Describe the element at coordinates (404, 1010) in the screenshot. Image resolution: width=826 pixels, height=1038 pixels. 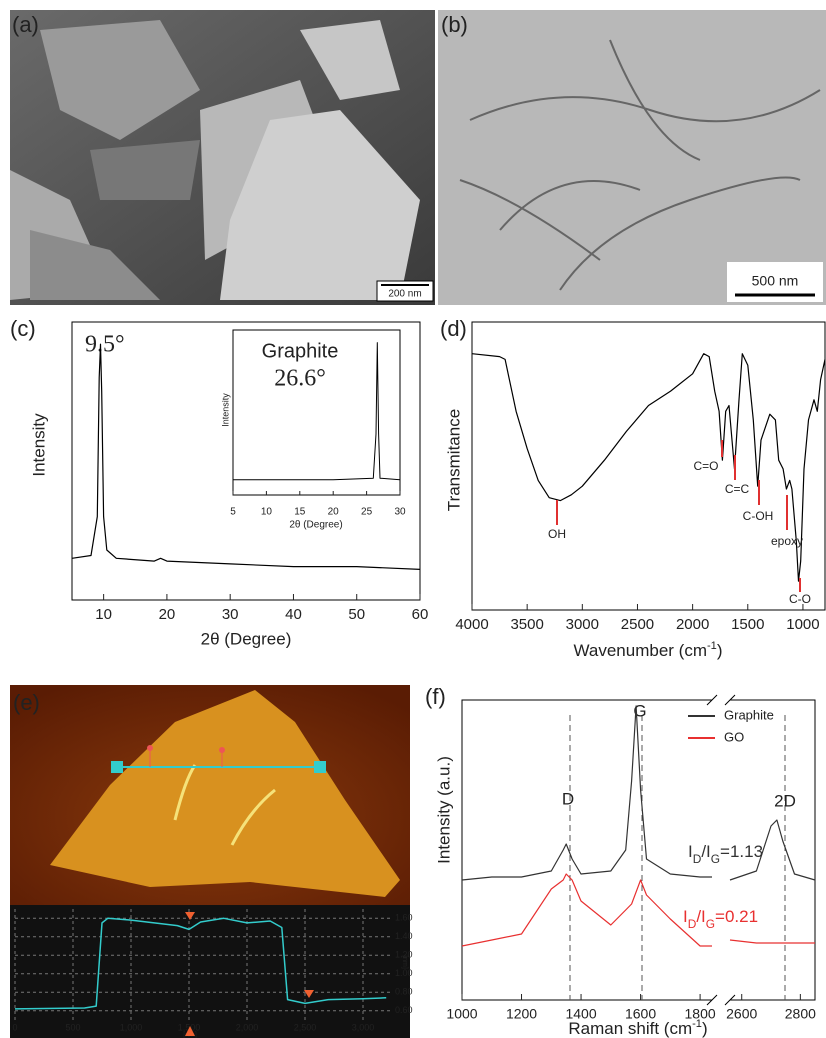
I see `y-tick-label: 0.60` at that location.